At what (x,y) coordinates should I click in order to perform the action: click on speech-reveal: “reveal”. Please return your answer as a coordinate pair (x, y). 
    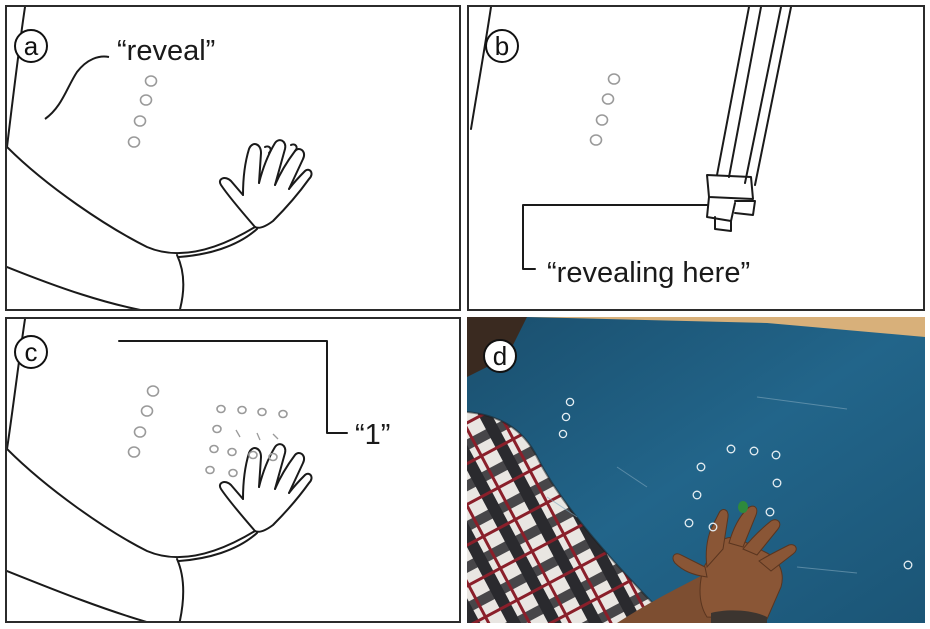
    Looking at the image, I should click on (166, 51).